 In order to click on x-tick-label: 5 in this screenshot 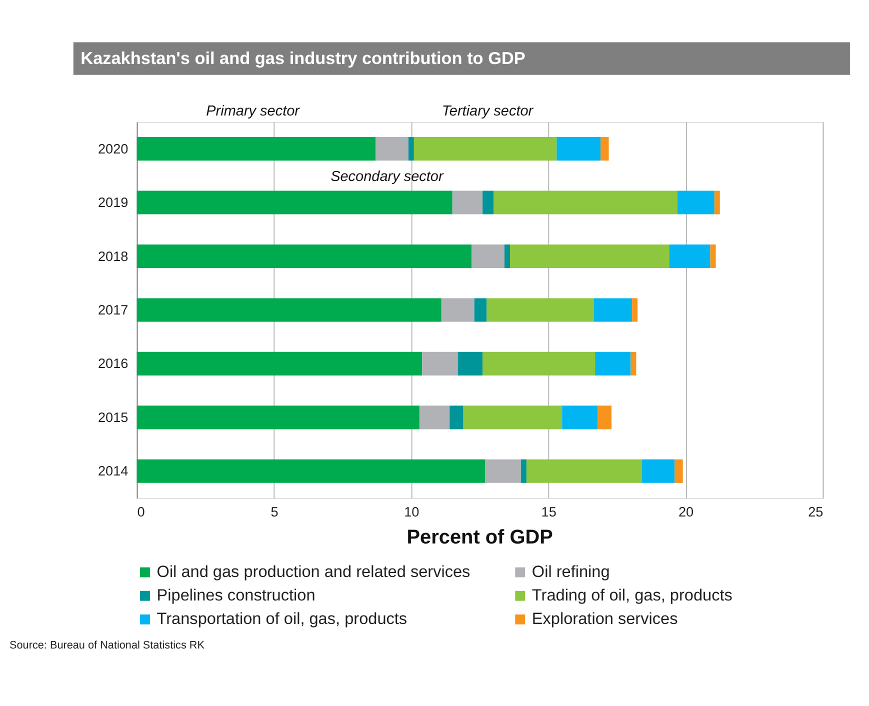, I will do `click(274, 512)`.